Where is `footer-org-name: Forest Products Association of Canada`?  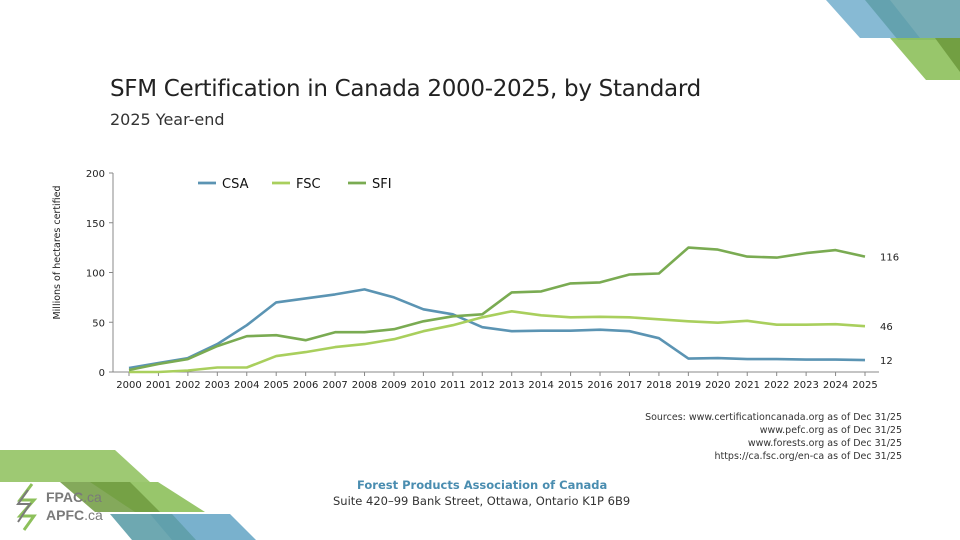
footer-org-name: Forest Products Association of Canada is located at coordinates (482, 485).